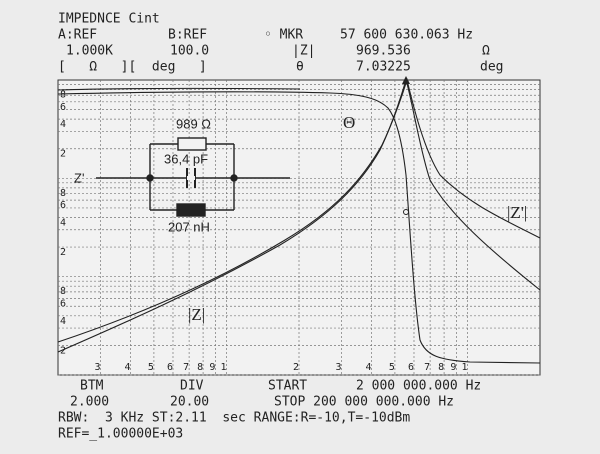 Image resolution: width=600 pixels, height=454 pixels. Describe the element at coordinates (418, 386) in the screenshot. I see `start-value: 2 000 000.000 Hz` at that location.